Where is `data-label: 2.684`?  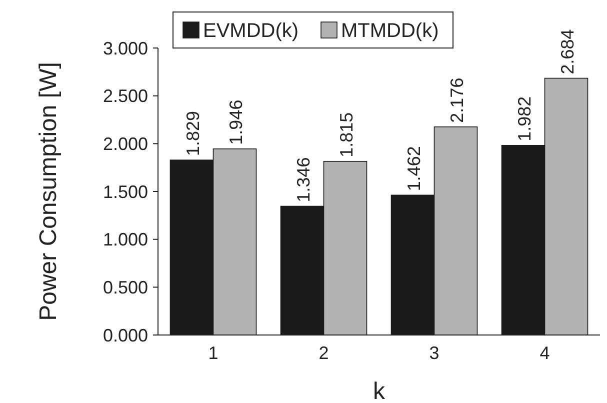 data-label: 2.684 is located at coordinates (567, 51).